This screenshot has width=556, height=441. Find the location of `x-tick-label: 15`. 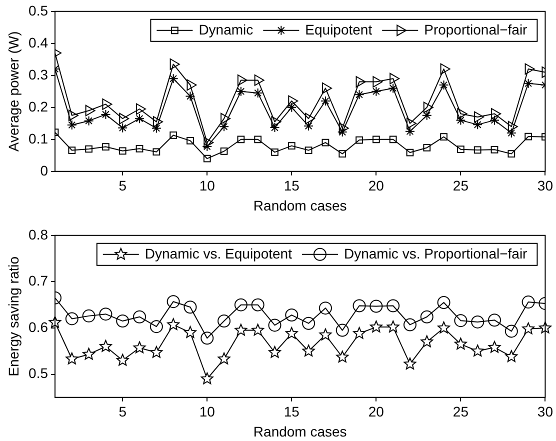

x-tick-label: 15 is located at coordinates (292, 186).